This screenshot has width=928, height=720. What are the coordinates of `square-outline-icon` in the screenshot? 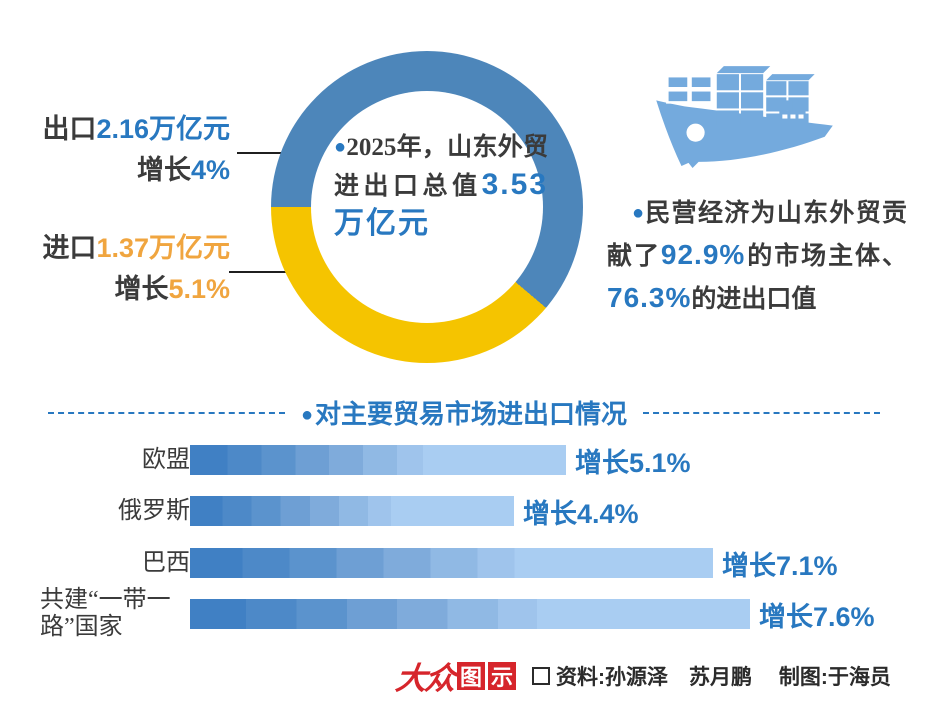 It's located at (541, 675).